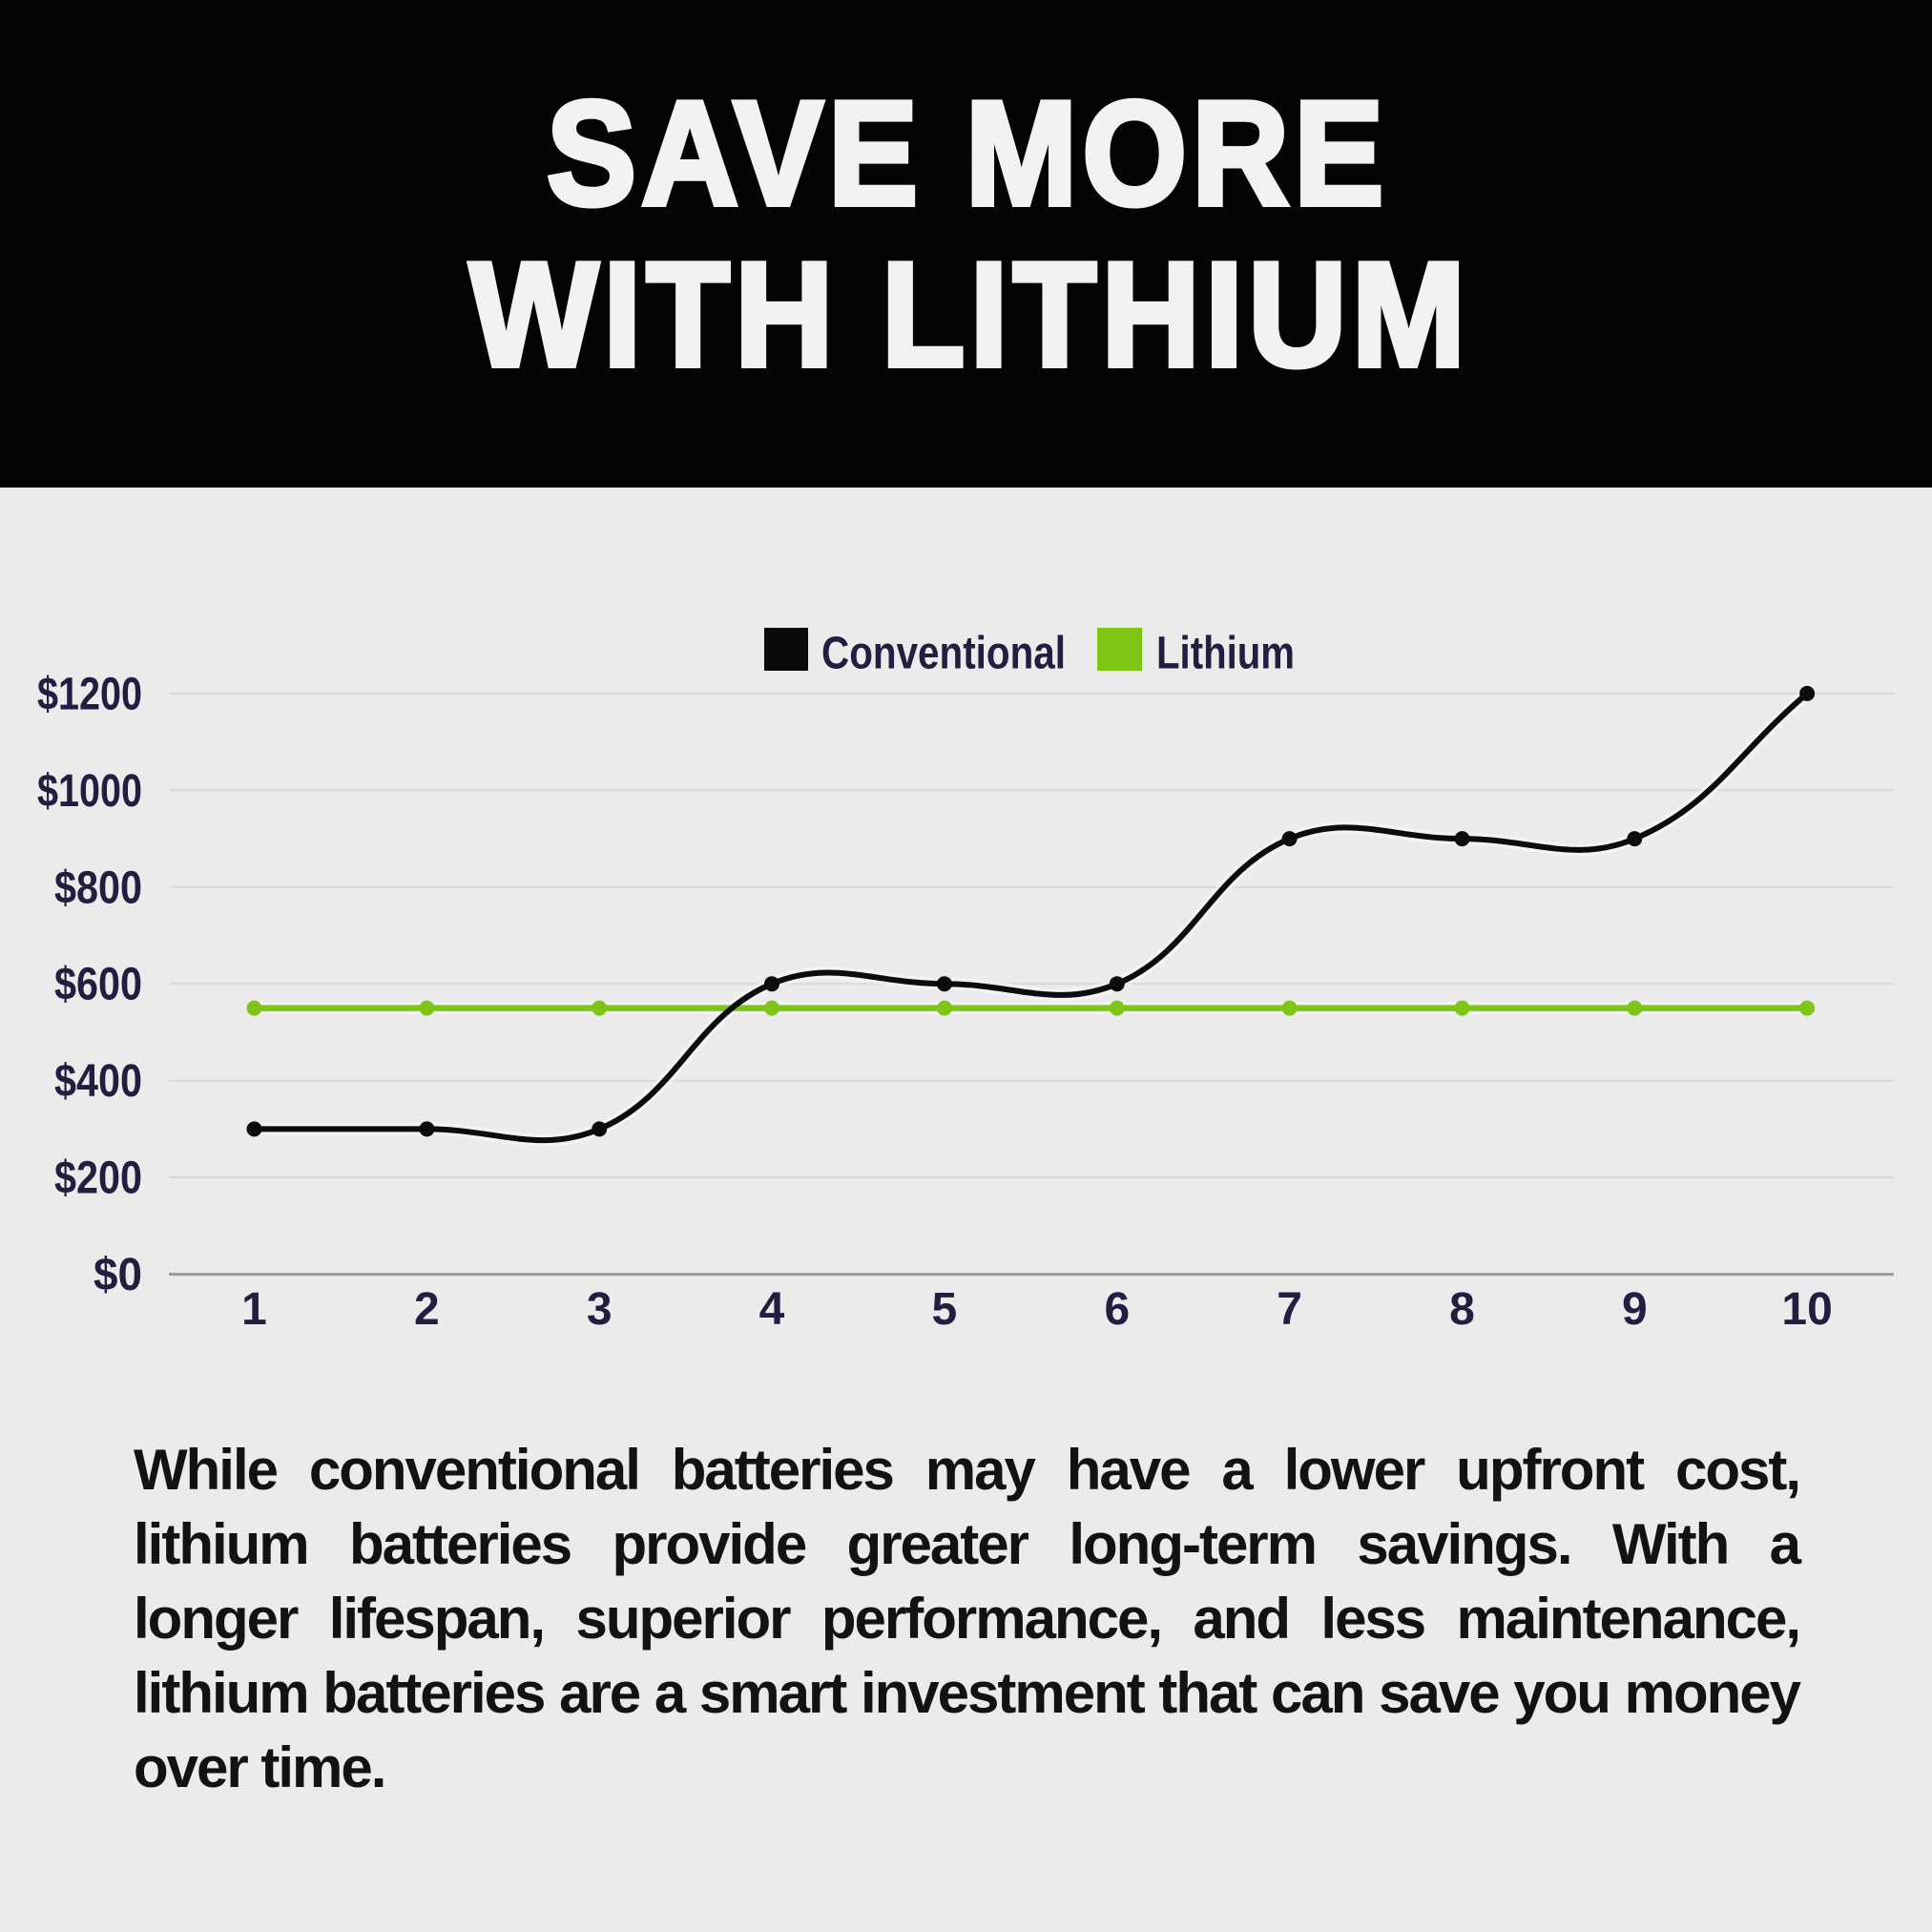 Image resolution: width=1932 pixels, height=1932 pixels. What do you see at coordinates (98, 985) in the screenshot?
I see `svg-text: $600` at bounding box center [98, 985].